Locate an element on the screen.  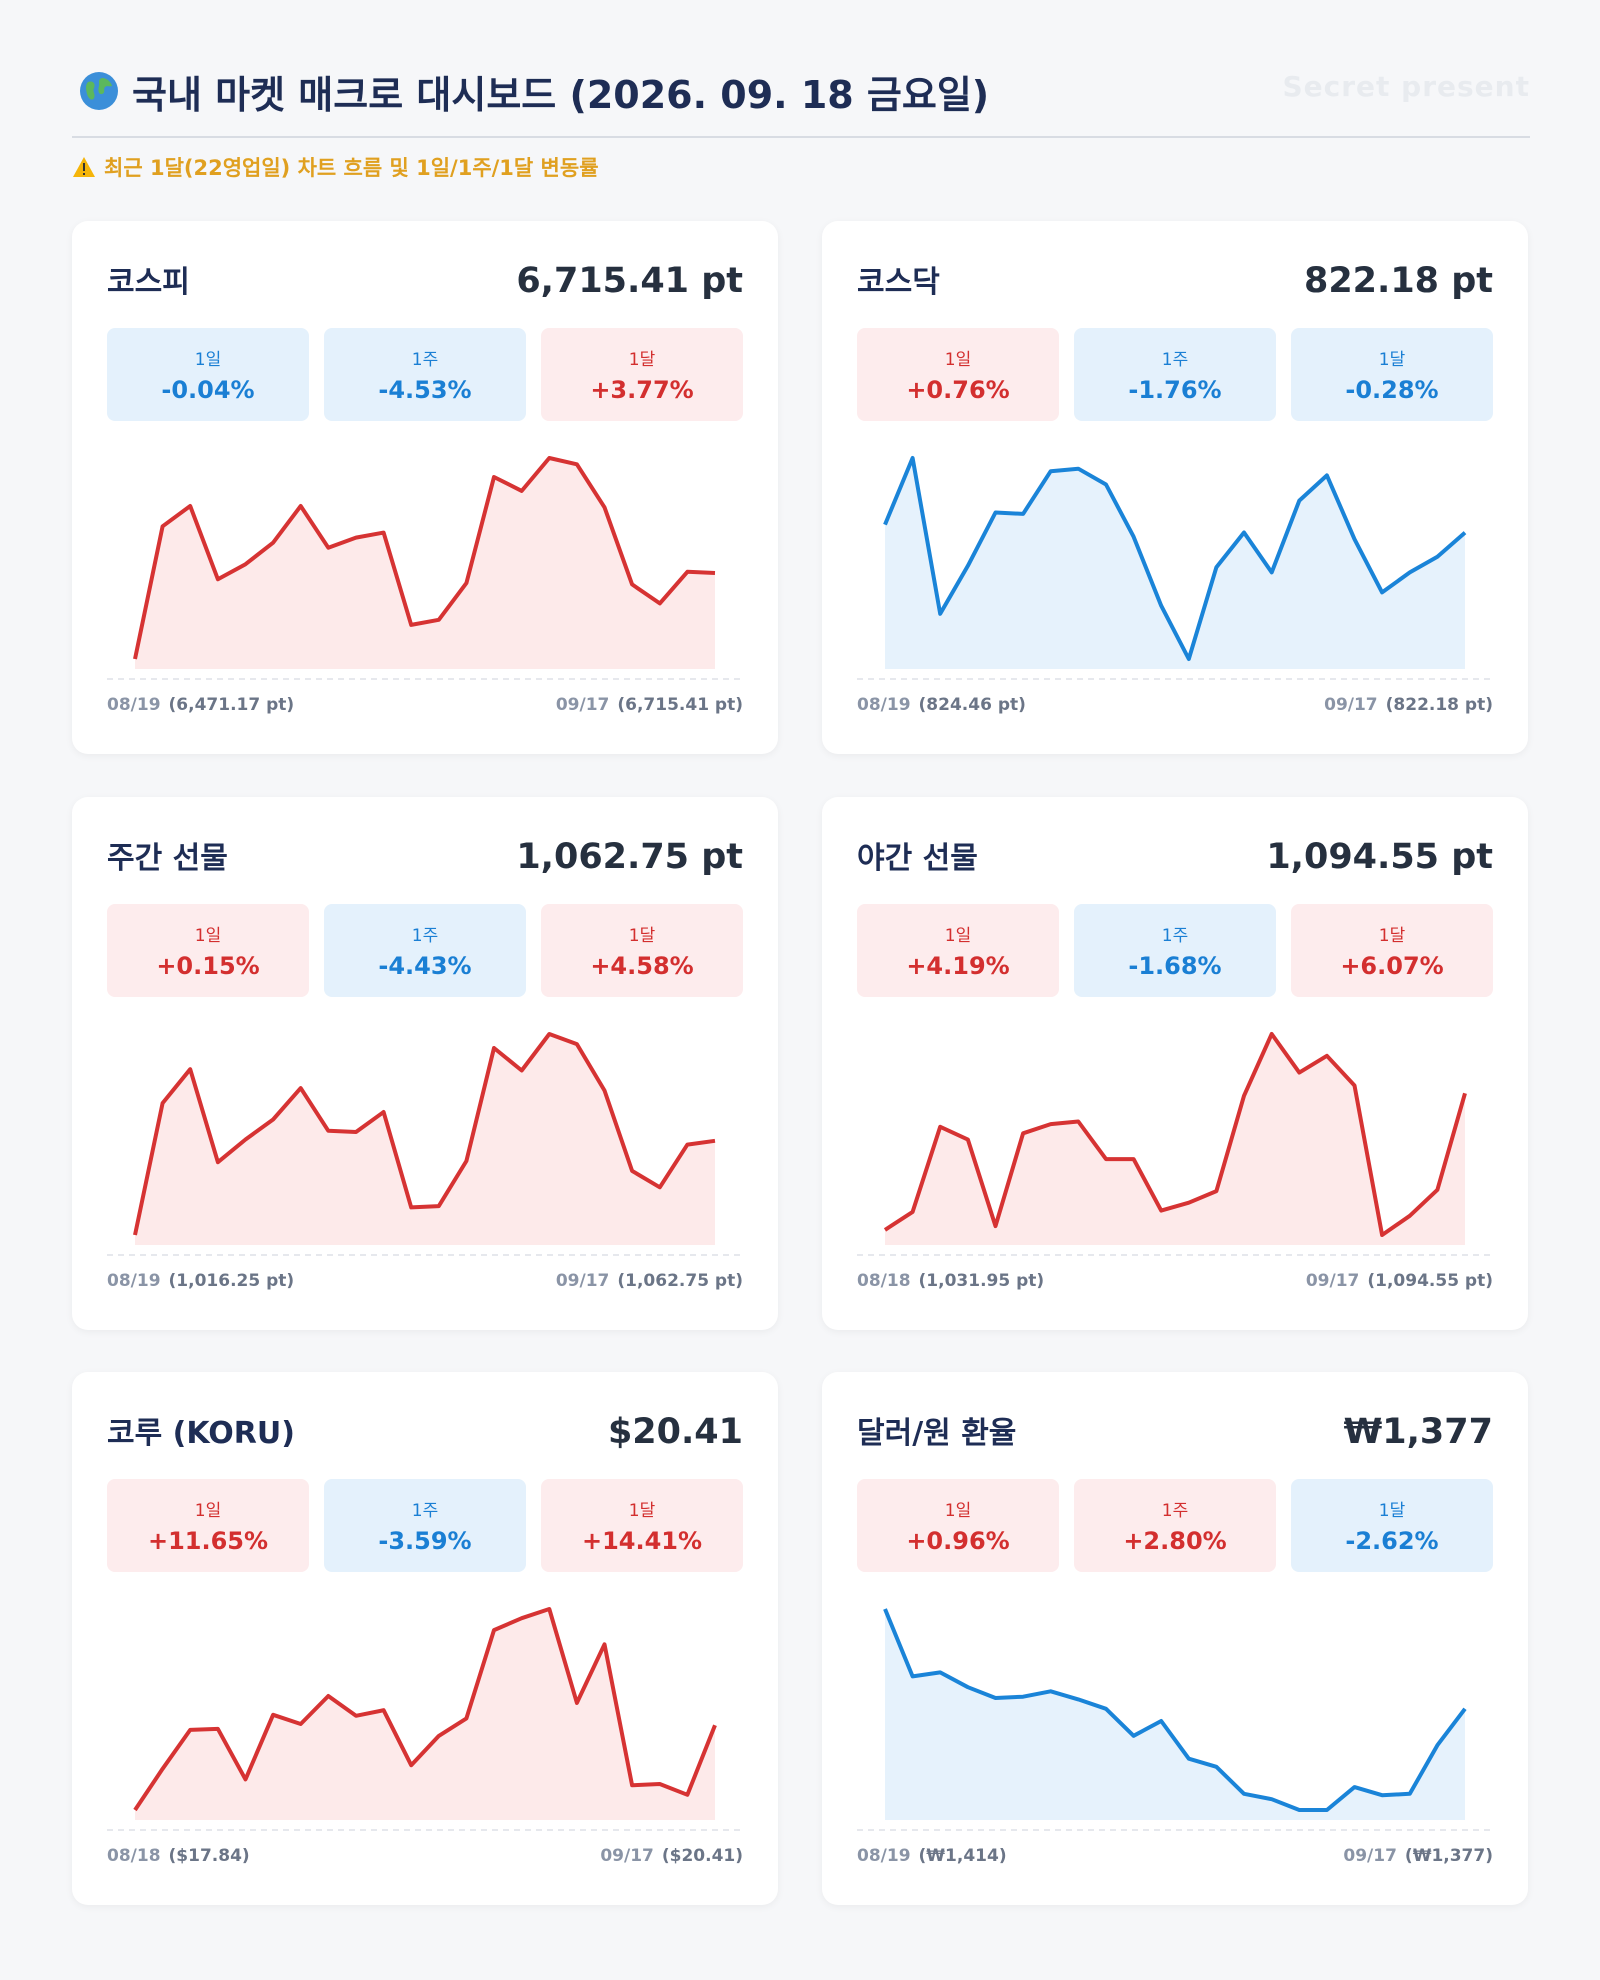
change-box: 1일 +0.15% is located at coordinates (208, 950).